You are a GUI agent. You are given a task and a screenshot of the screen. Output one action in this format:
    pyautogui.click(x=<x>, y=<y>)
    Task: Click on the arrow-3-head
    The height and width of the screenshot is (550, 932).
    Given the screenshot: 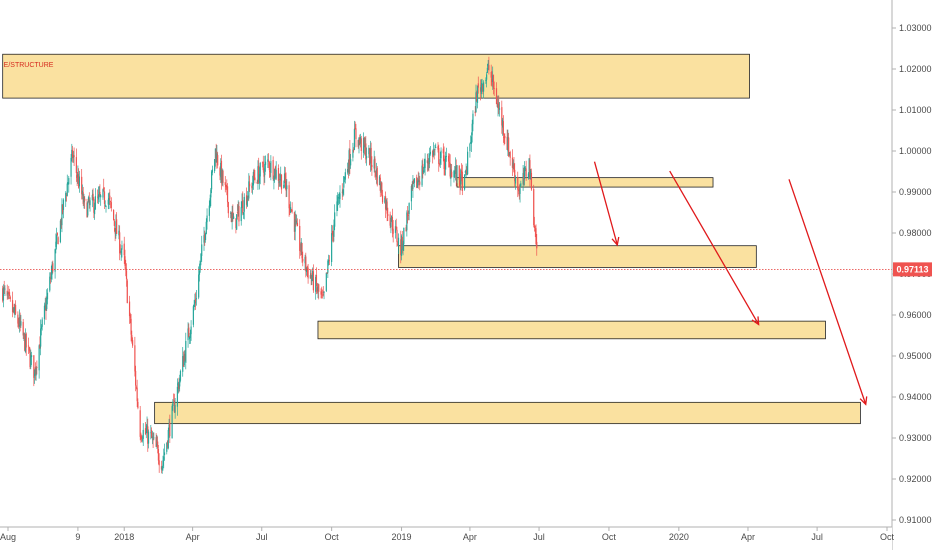 What is the action you would take?
    pyautogui.click(x=863, y=401)
    